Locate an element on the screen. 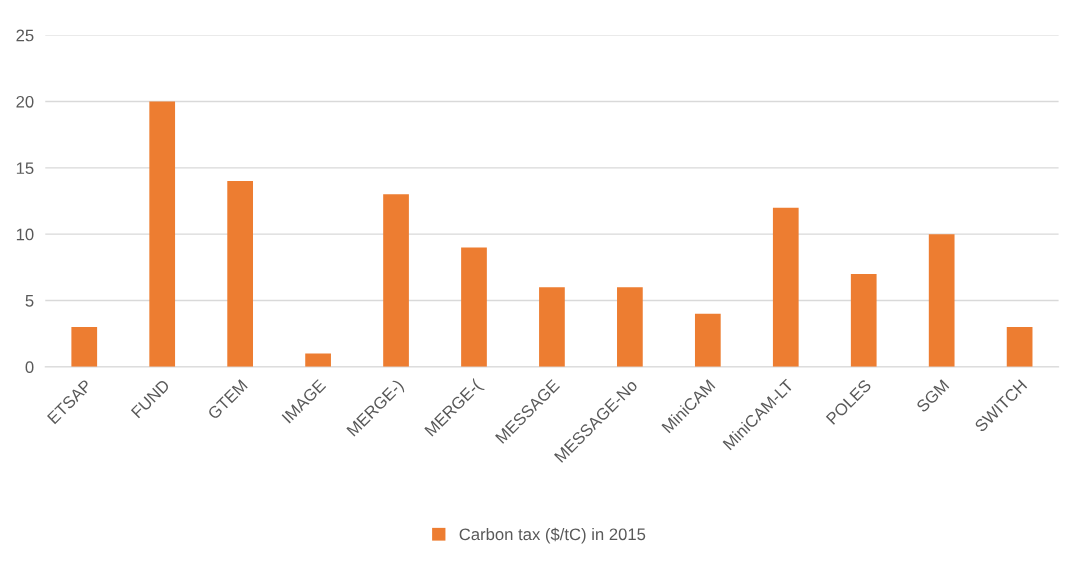 This screenshot has height=567, width=1078. y-tick-label: 15 is located at coordinates (25, 168).